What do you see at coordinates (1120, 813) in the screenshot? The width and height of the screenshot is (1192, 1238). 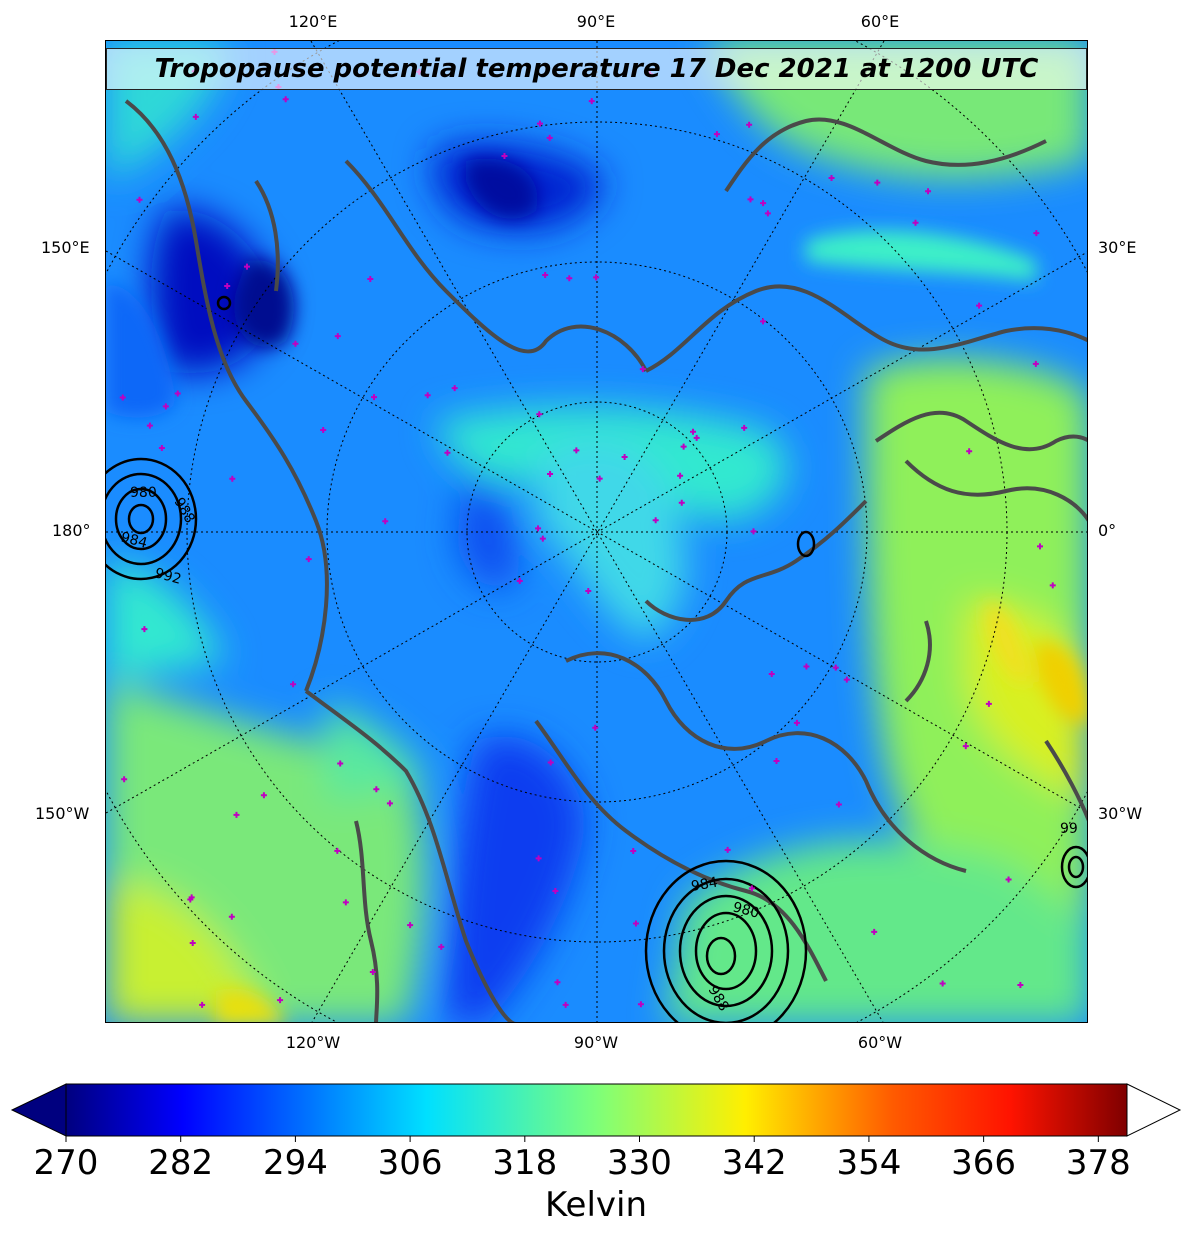 I see `lon-label-right: 30°W` at bounding box center [1120, 813].